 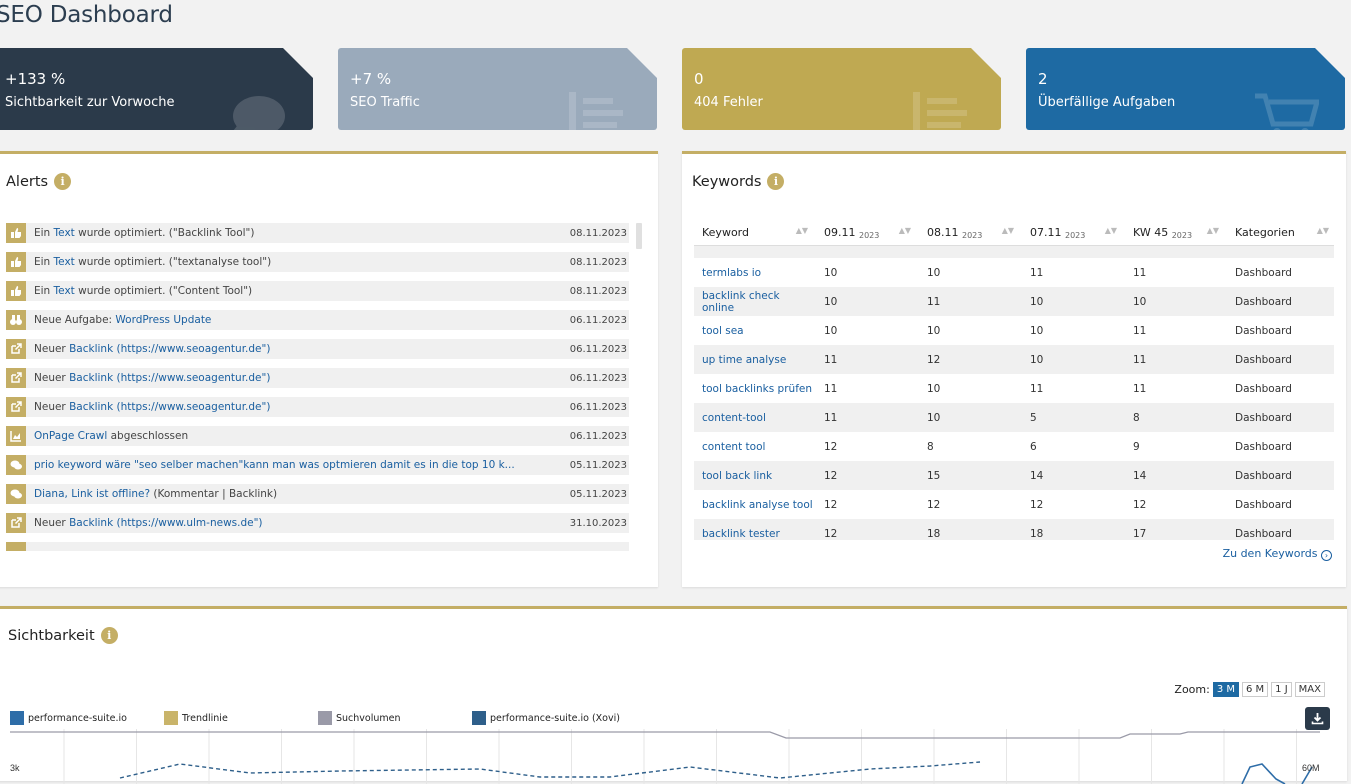 I want to click on column-header: 09.11 2023 ▲▼, so click(x=865, y=233).